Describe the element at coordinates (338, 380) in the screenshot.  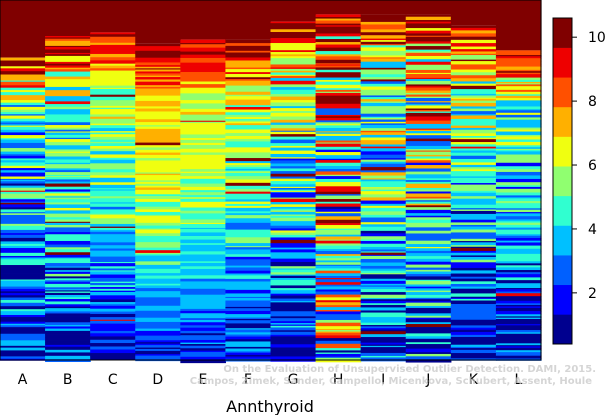
I see `x-tick-H: H` at that location.